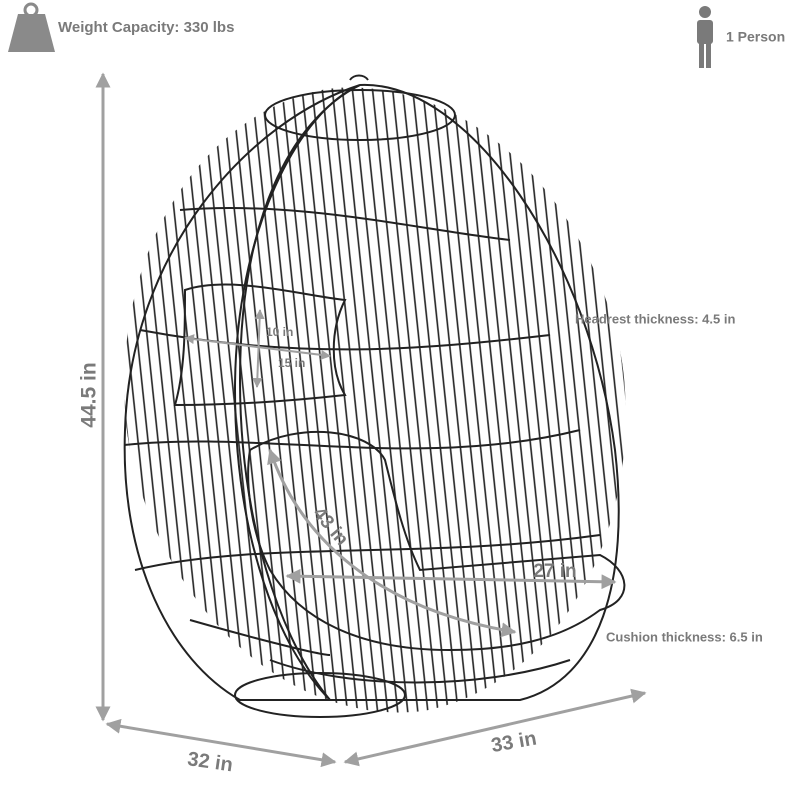 The width and height of the screenshot is (800, 800). I want to click on weight-icon, so click(31, 33).